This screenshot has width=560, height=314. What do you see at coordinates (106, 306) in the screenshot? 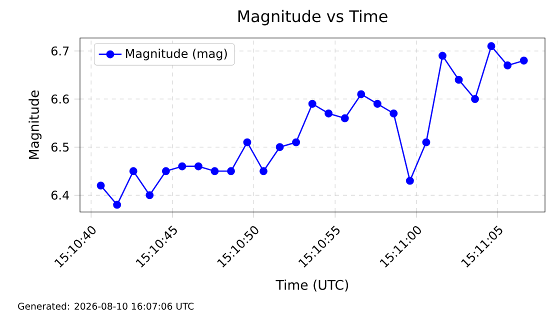
I see `text: Generated: 2026-08-10 16:07:06 UTC` at bounding box center [106, 306].